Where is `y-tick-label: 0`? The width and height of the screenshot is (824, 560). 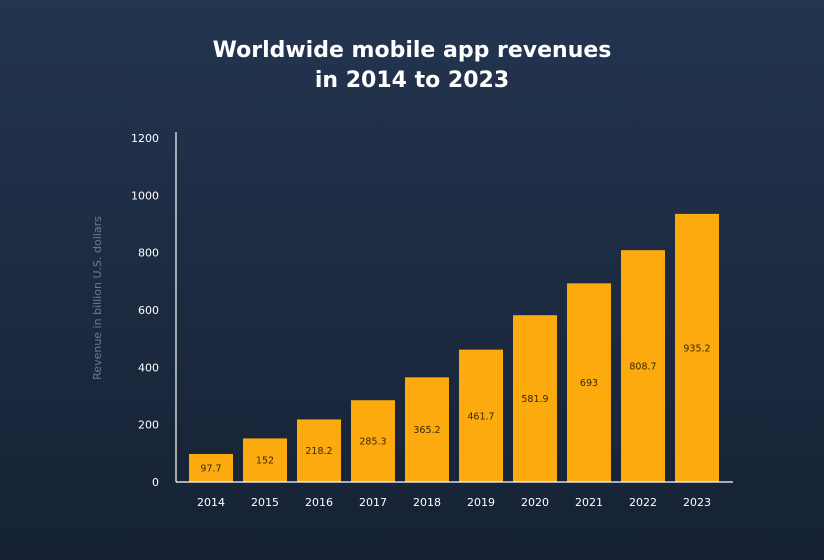 y-tick-label: 0 is located at coordinates (155, 482).